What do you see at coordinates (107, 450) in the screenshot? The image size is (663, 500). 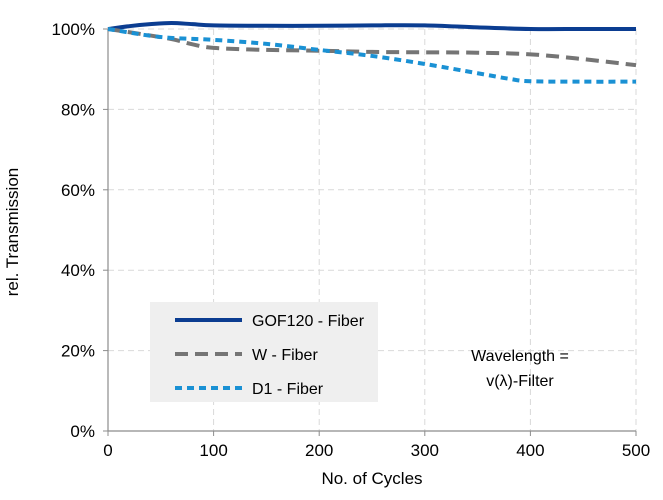 I see `x-tick-label: 0` at bounding box center [107, 450].